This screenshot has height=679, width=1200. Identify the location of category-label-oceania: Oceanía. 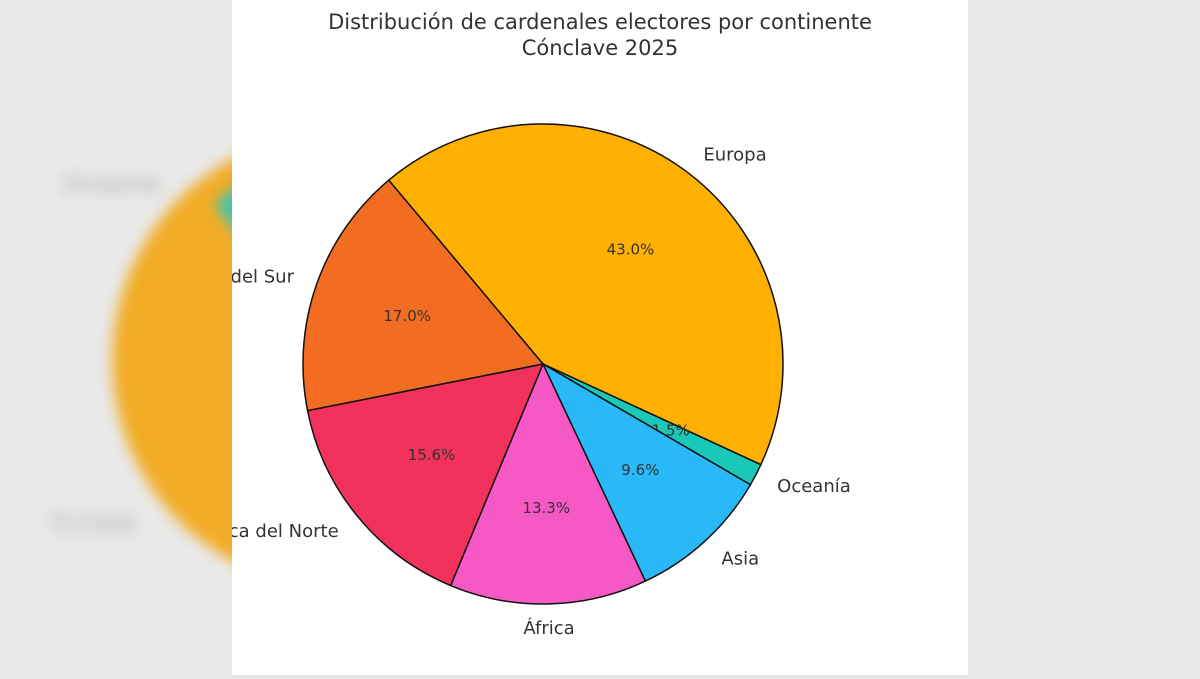
(814, 486).